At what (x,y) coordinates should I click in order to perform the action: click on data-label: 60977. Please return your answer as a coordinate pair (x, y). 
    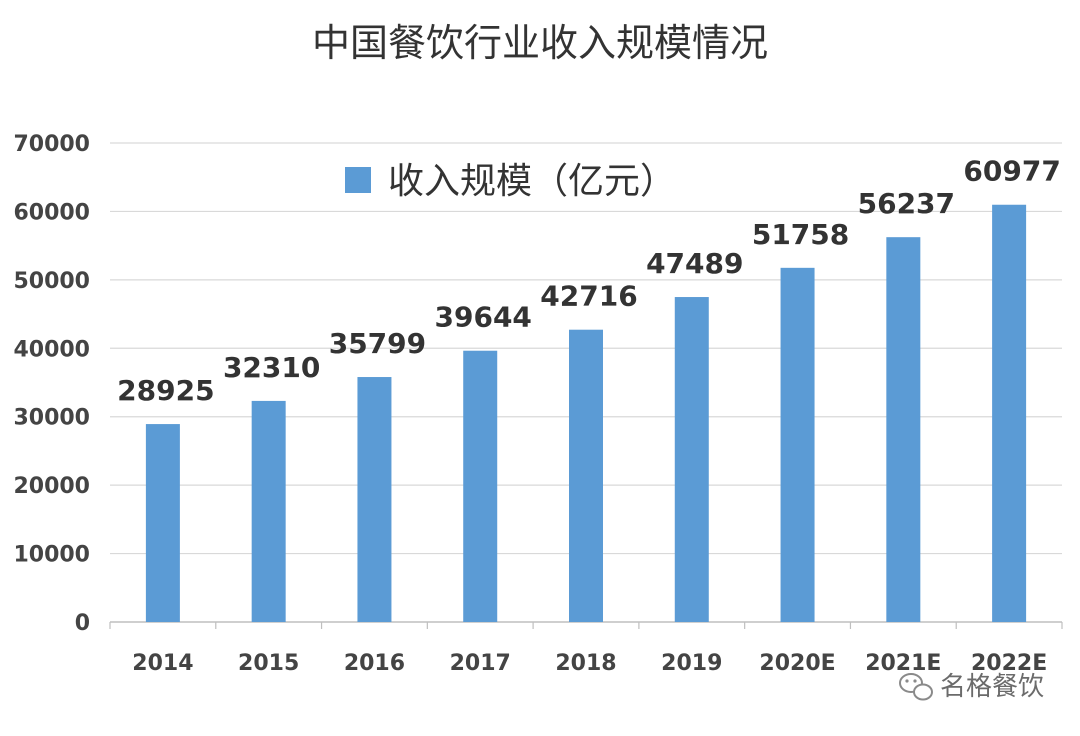
    Looking at the image, I should click on (1011, 171).